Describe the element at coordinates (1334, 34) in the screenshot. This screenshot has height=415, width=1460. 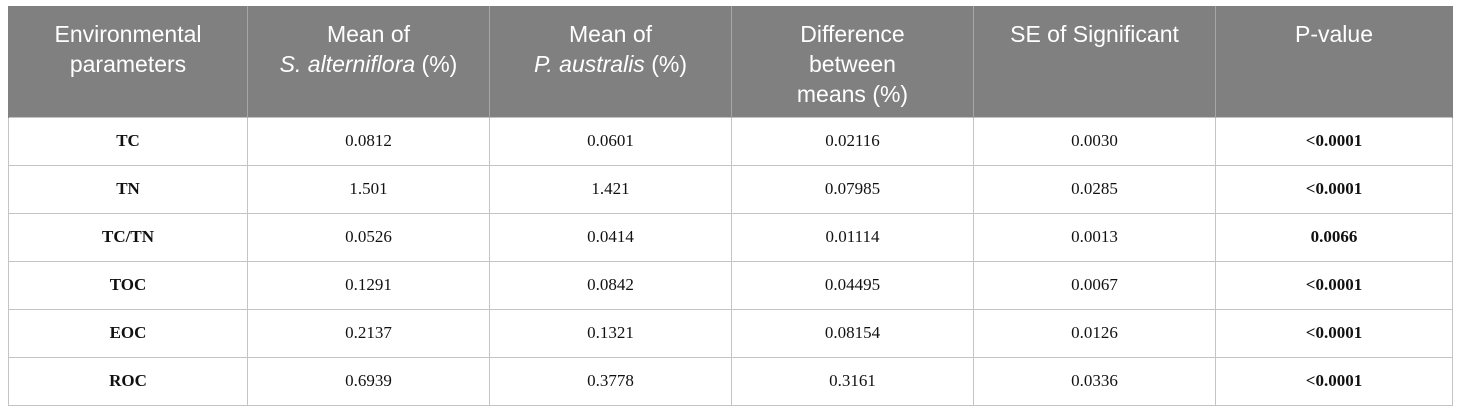
I see `header-text: P-value` at that location.